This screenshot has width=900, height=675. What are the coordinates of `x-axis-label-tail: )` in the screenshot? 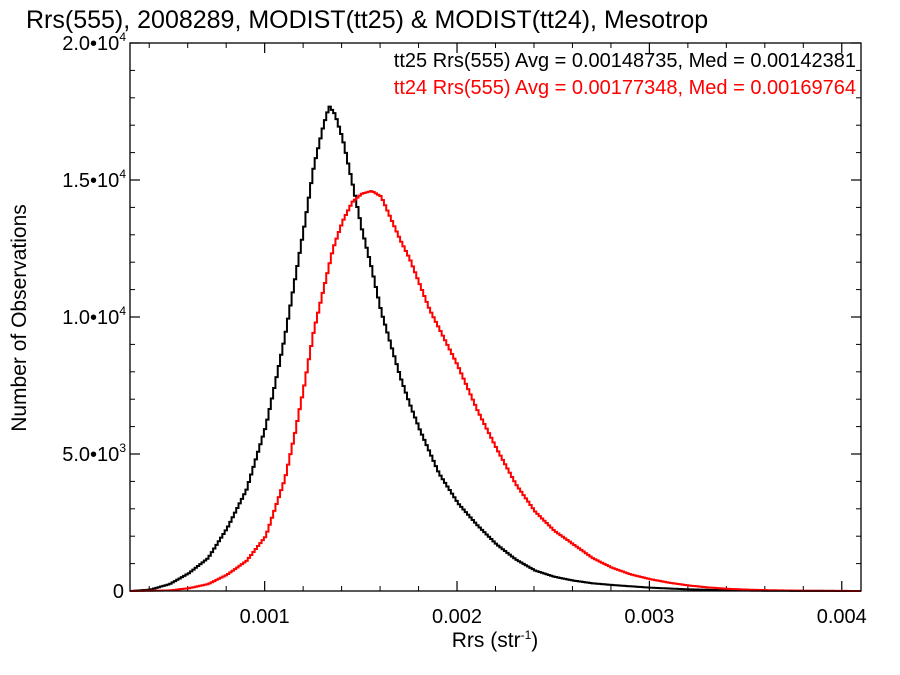 It's located at (535, 640).